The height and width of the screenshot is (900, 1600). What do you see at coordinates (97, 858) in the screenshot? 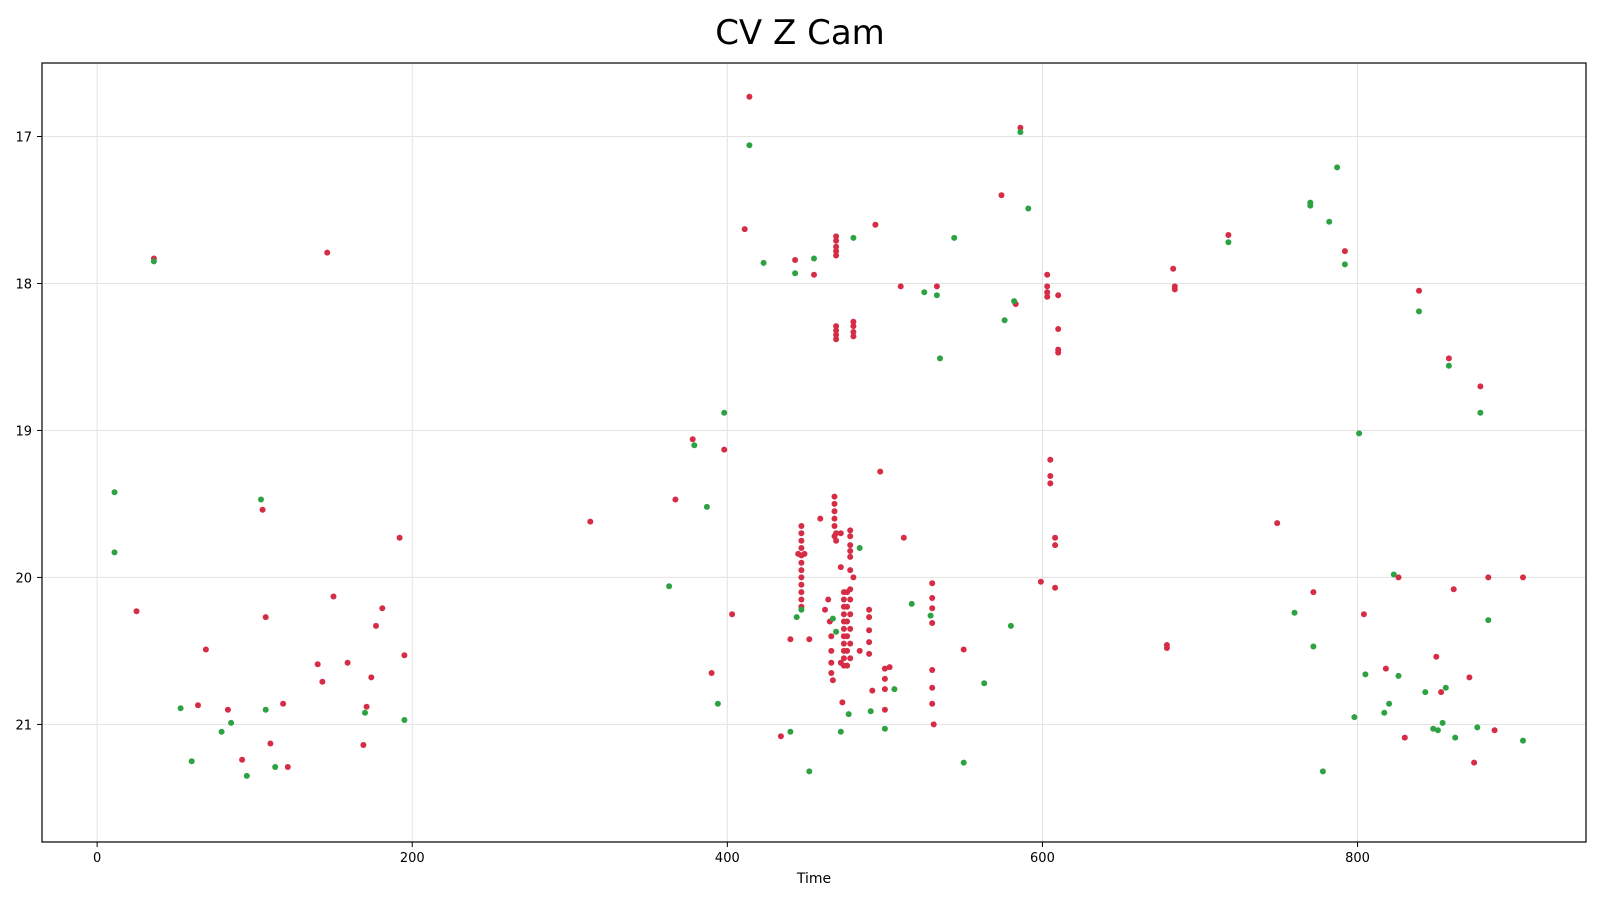
I see `x-tick-label: 0` at bounding box center [97, 858].